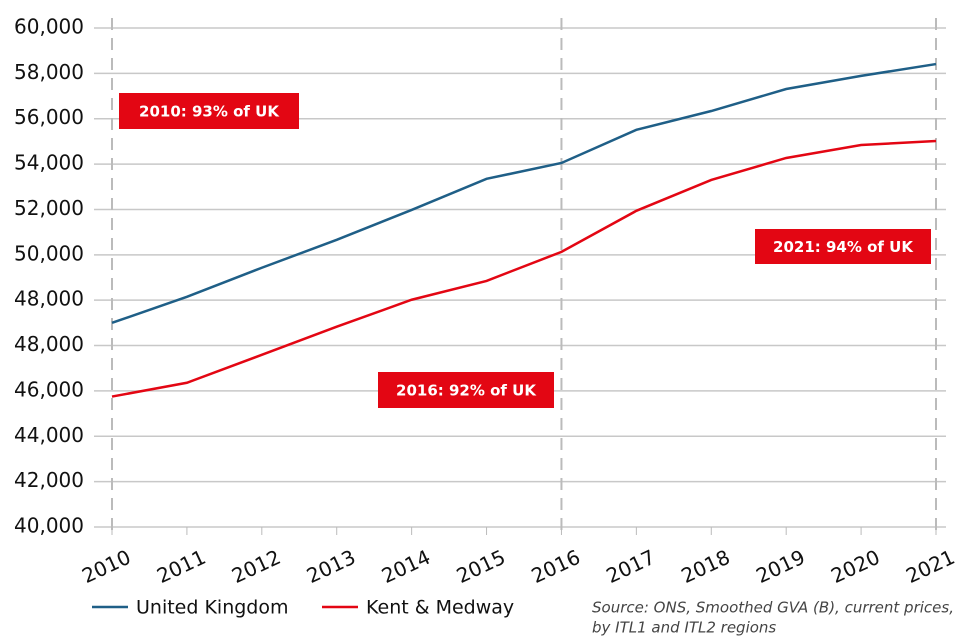 This screenshot has height=640, width=960. What do you see at coordinates (705, 566) in the screenshot?
I see `x-tick-label: 2018` at bounding box center [705, 566].